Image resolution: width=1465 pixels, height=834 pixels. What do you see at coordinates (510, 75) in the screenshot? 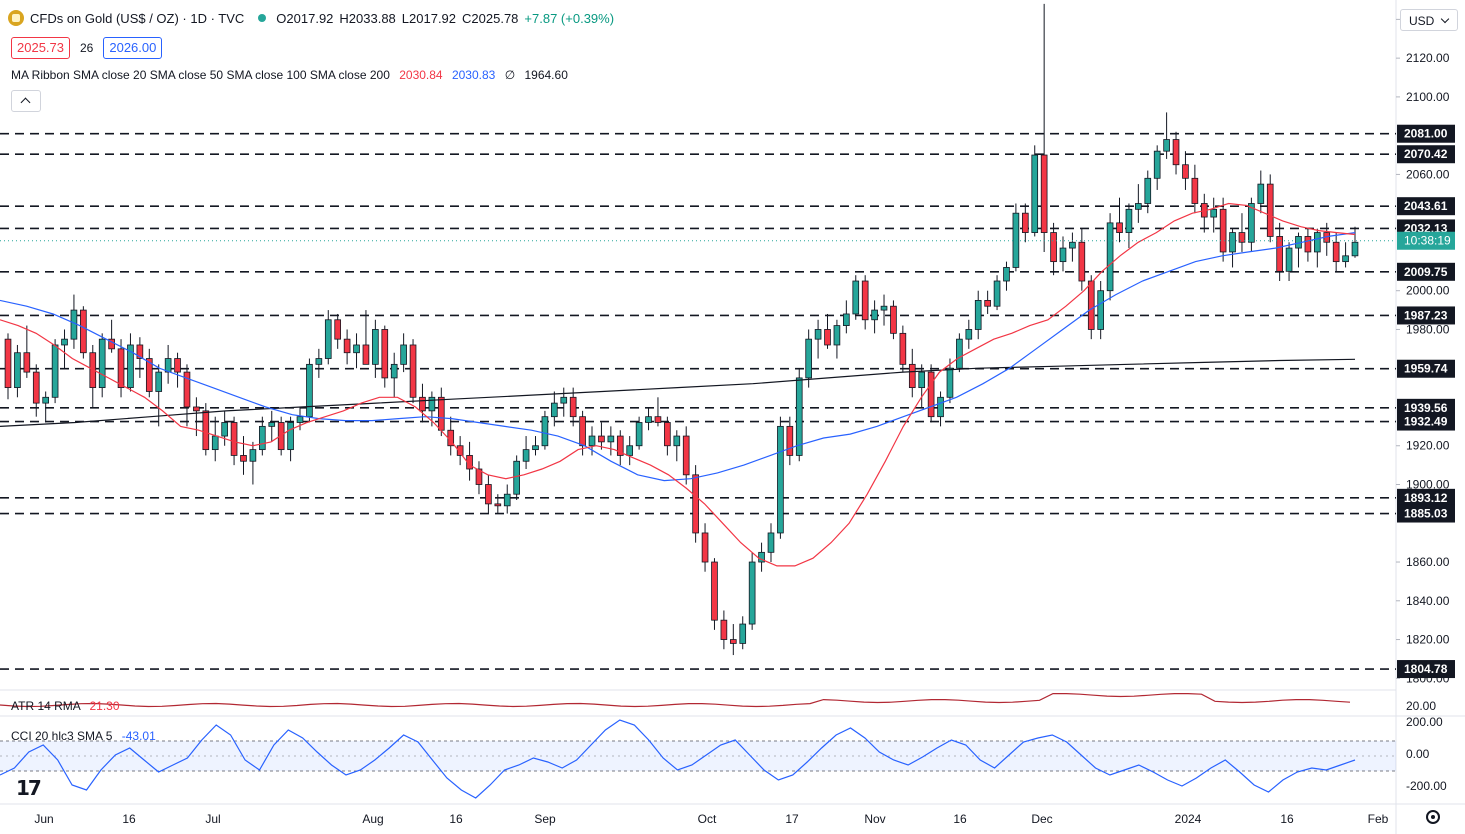
I see `sma100-value: ∅` at bounding box center [510, 75].